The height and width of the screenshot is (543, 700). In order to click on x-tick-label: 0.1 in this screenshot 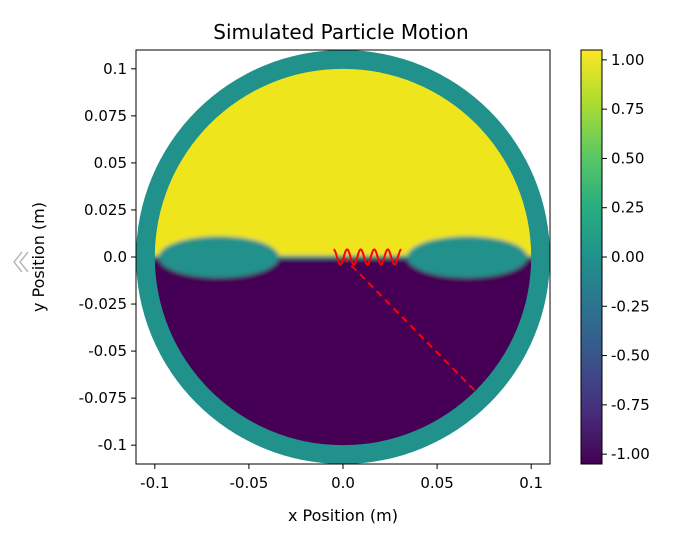, I will do `click(531, 483)`.